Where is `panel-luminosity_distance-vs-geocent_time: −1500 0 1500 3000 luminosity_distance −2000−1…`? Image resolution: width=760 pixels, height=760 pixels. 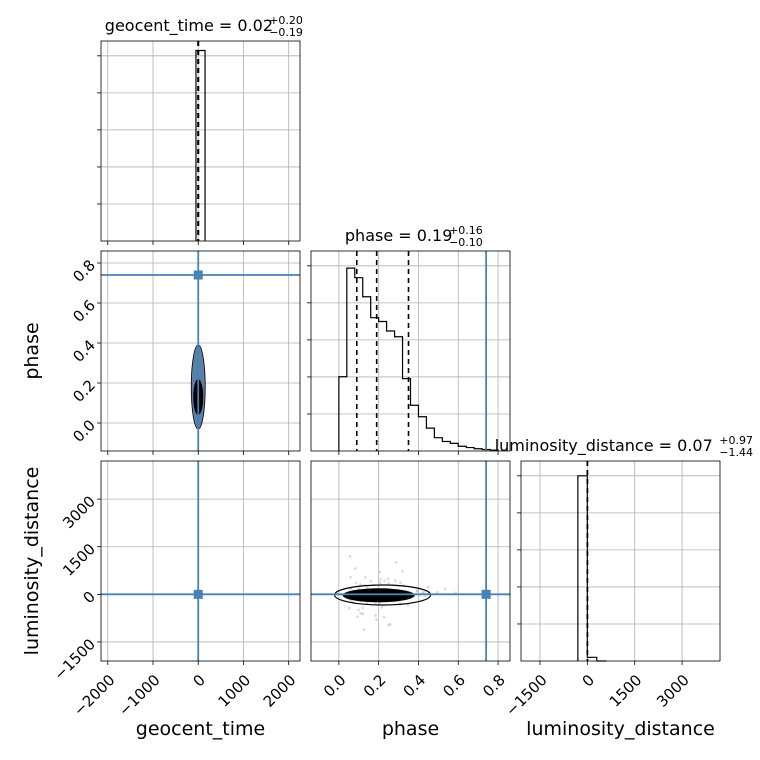
panel-luminosity_distance-vs-geocent_time: −1500 0 1500 3000 luminosity_distance −2000−1… is located at coordinates (161, 600).